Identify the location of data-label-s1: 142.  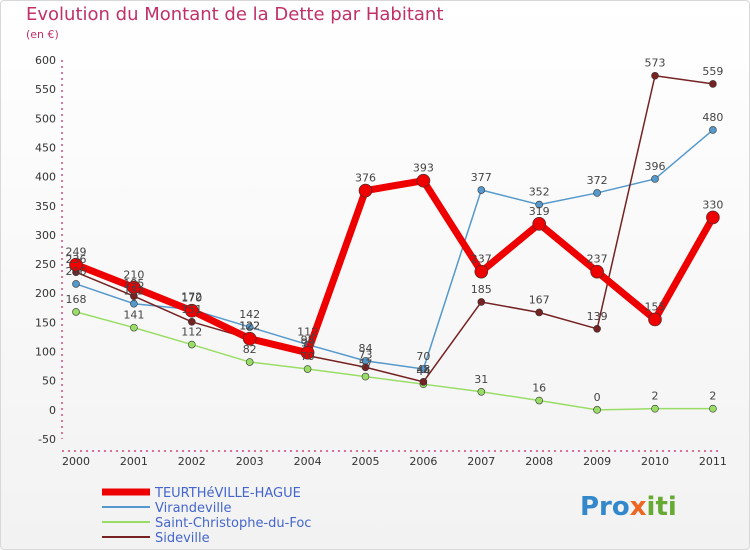
(249, 314).